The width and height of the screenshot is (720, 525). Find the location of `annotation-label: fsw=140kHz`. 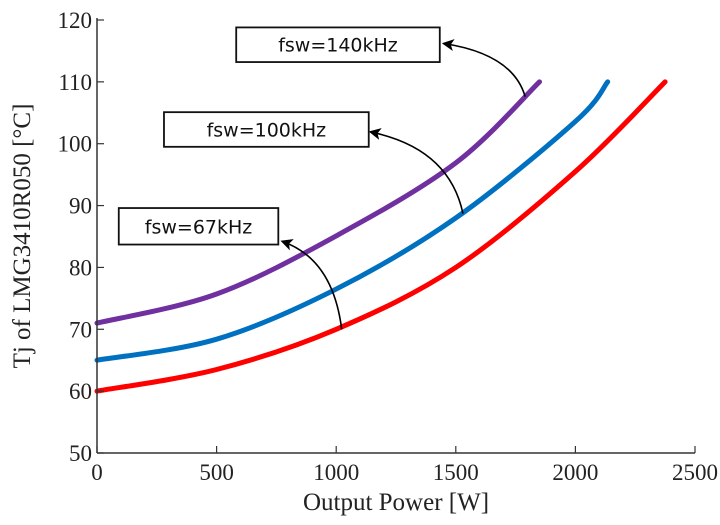

annotation-label: fsw=140kHz is located at coordinates (338, 46).